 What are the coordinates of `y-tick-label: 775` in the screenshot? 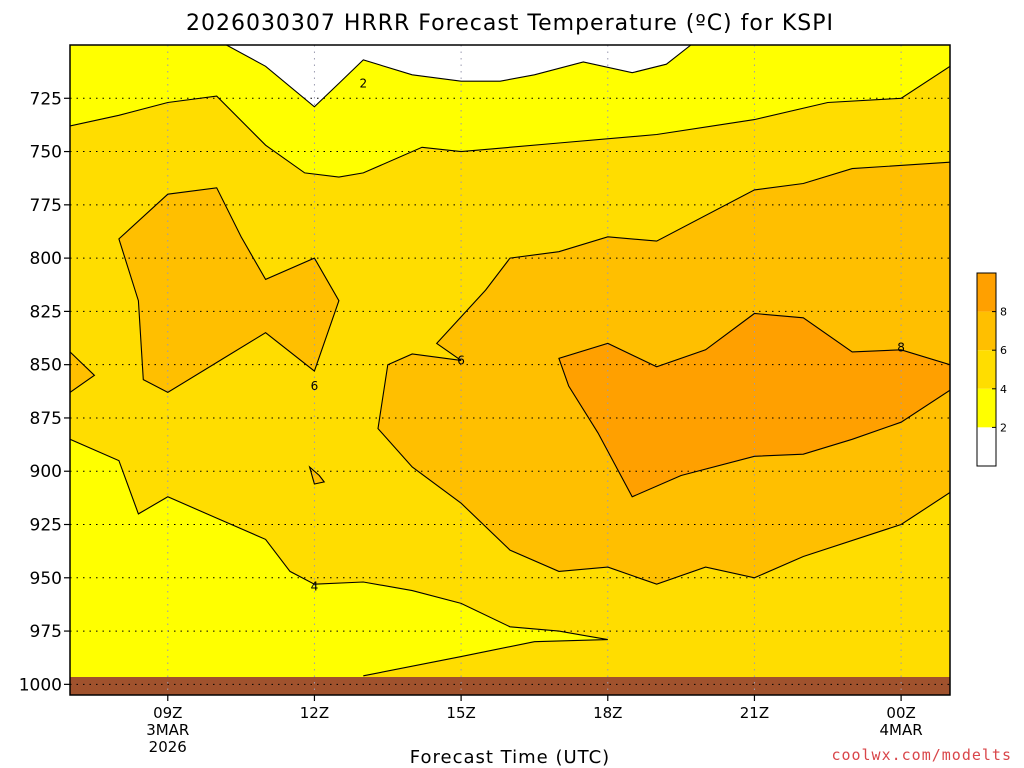 It's located at (46, 206).